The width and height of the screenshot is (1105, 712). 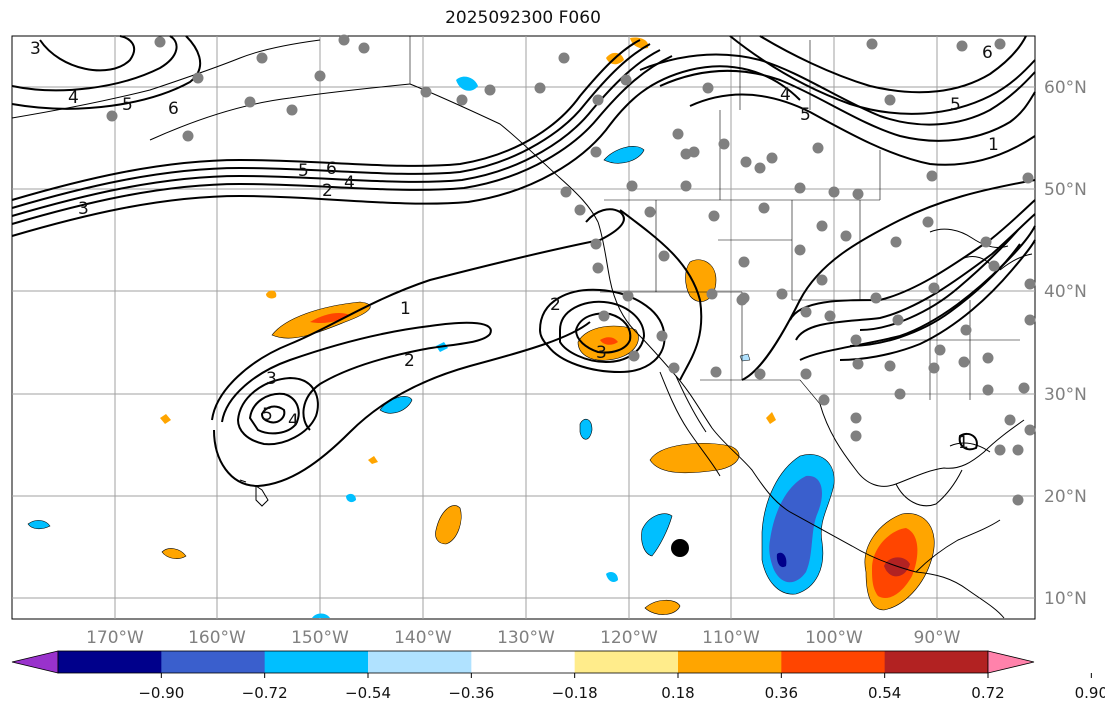 What do you see at coordinates (1065, 292) in the screenshot?
I see `lat-tick-label: 40°N` at bounding box center [1065, 292].